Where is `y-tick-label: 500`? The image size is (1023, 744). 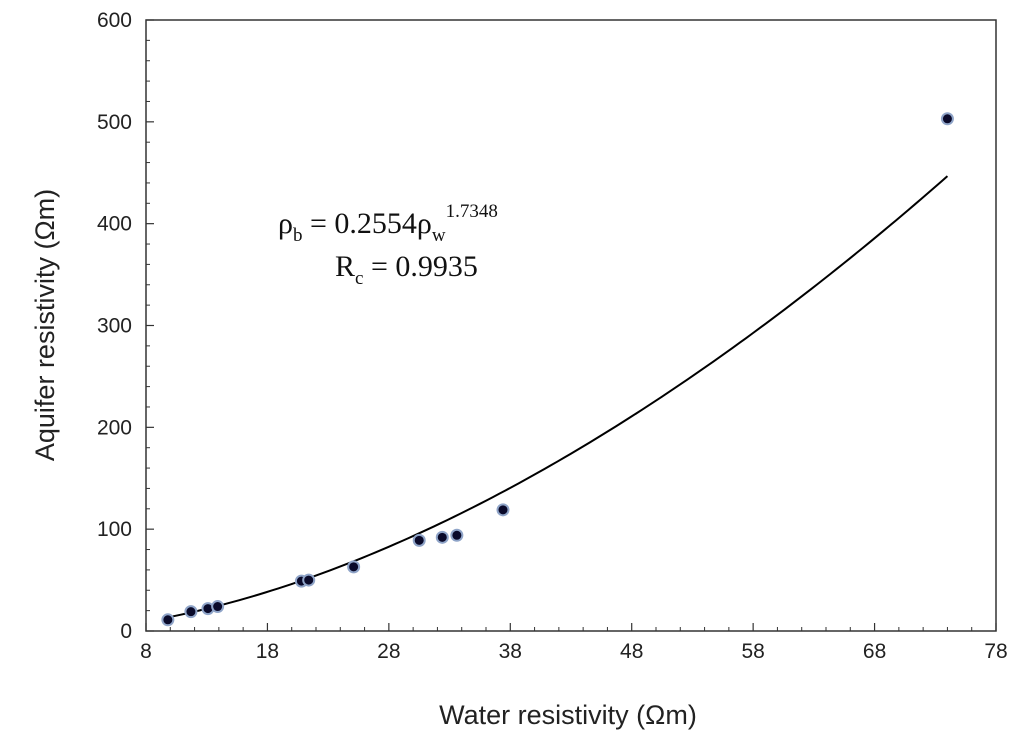 y-tick-label: 500 is located at coordinates (114, 122).